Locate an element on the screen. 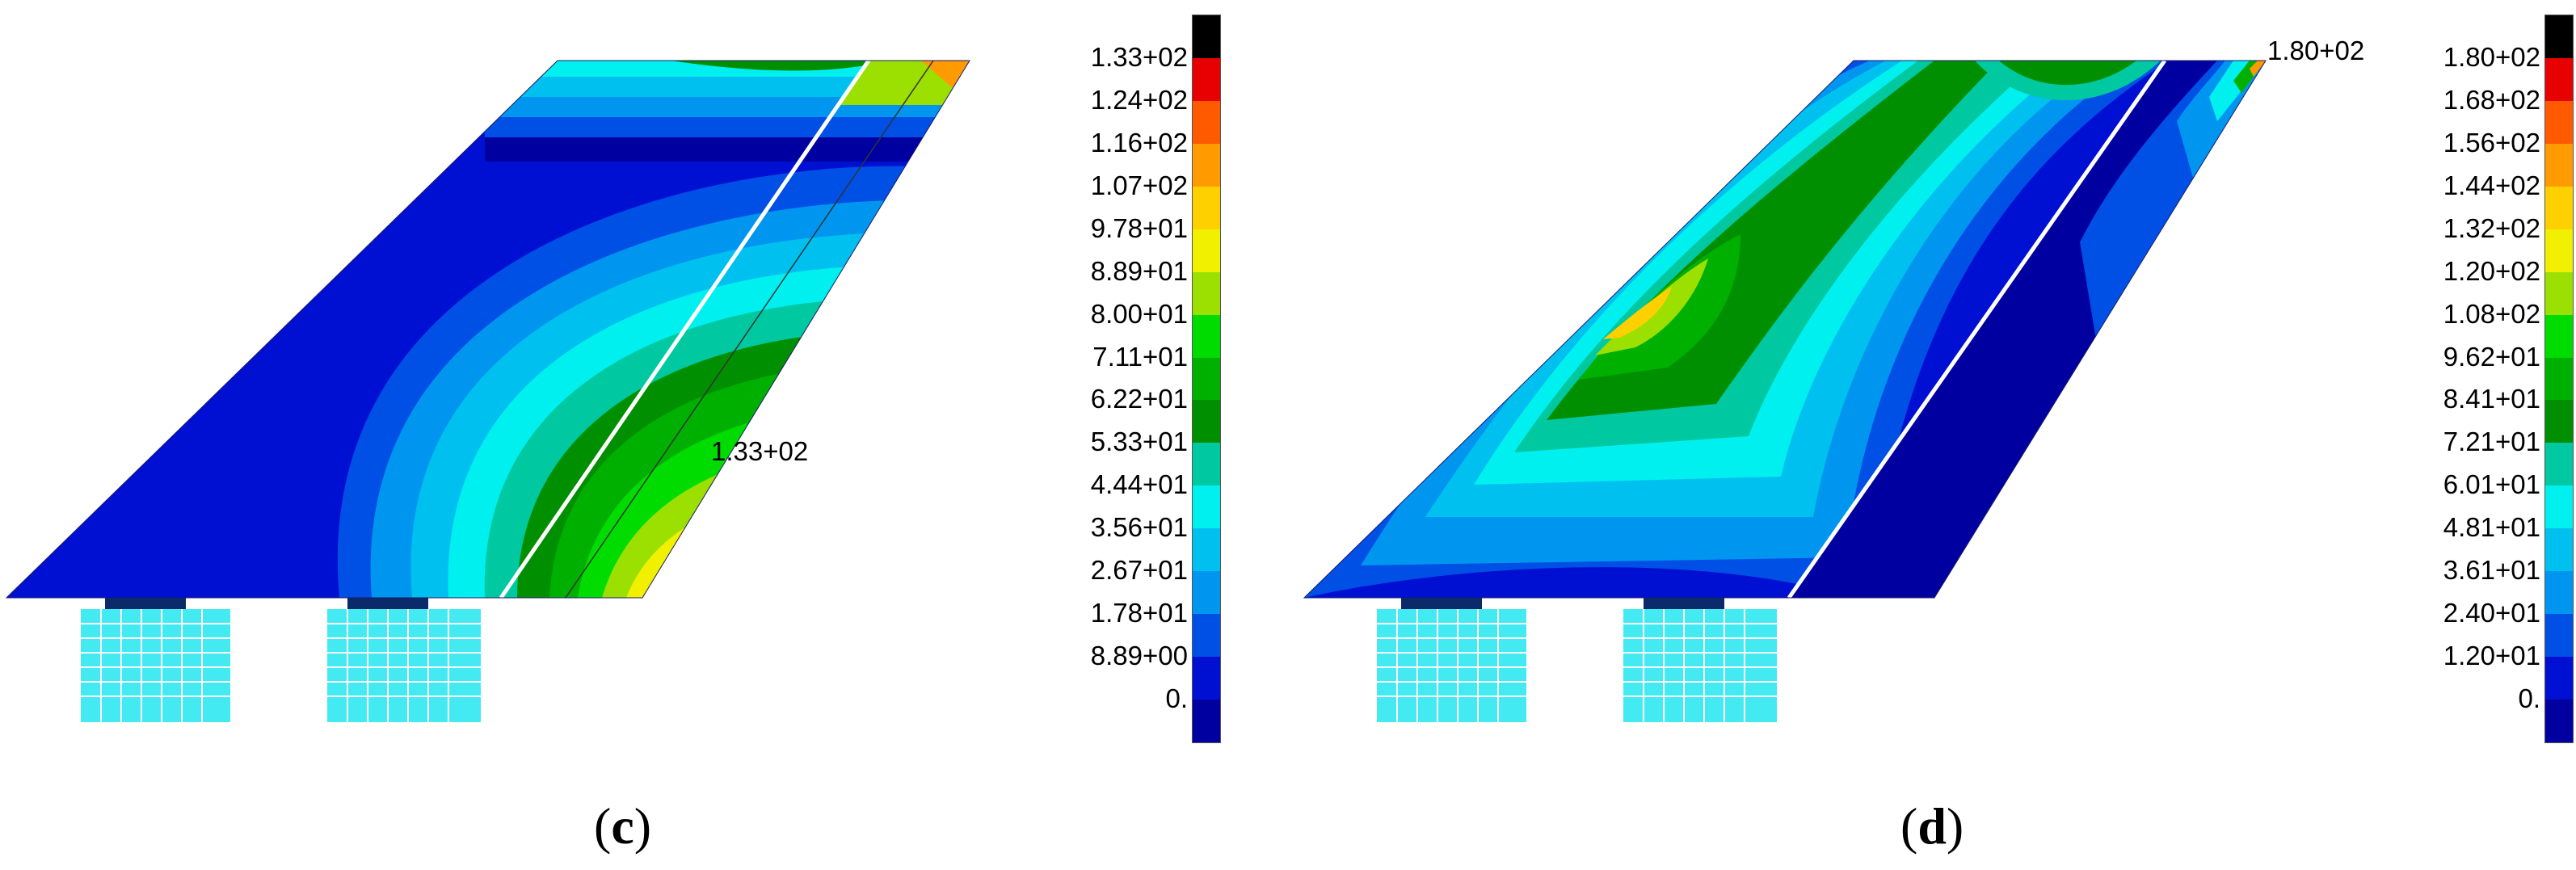  legend-tick-label: 4.44+01 is located at coordinates (1139, 484).